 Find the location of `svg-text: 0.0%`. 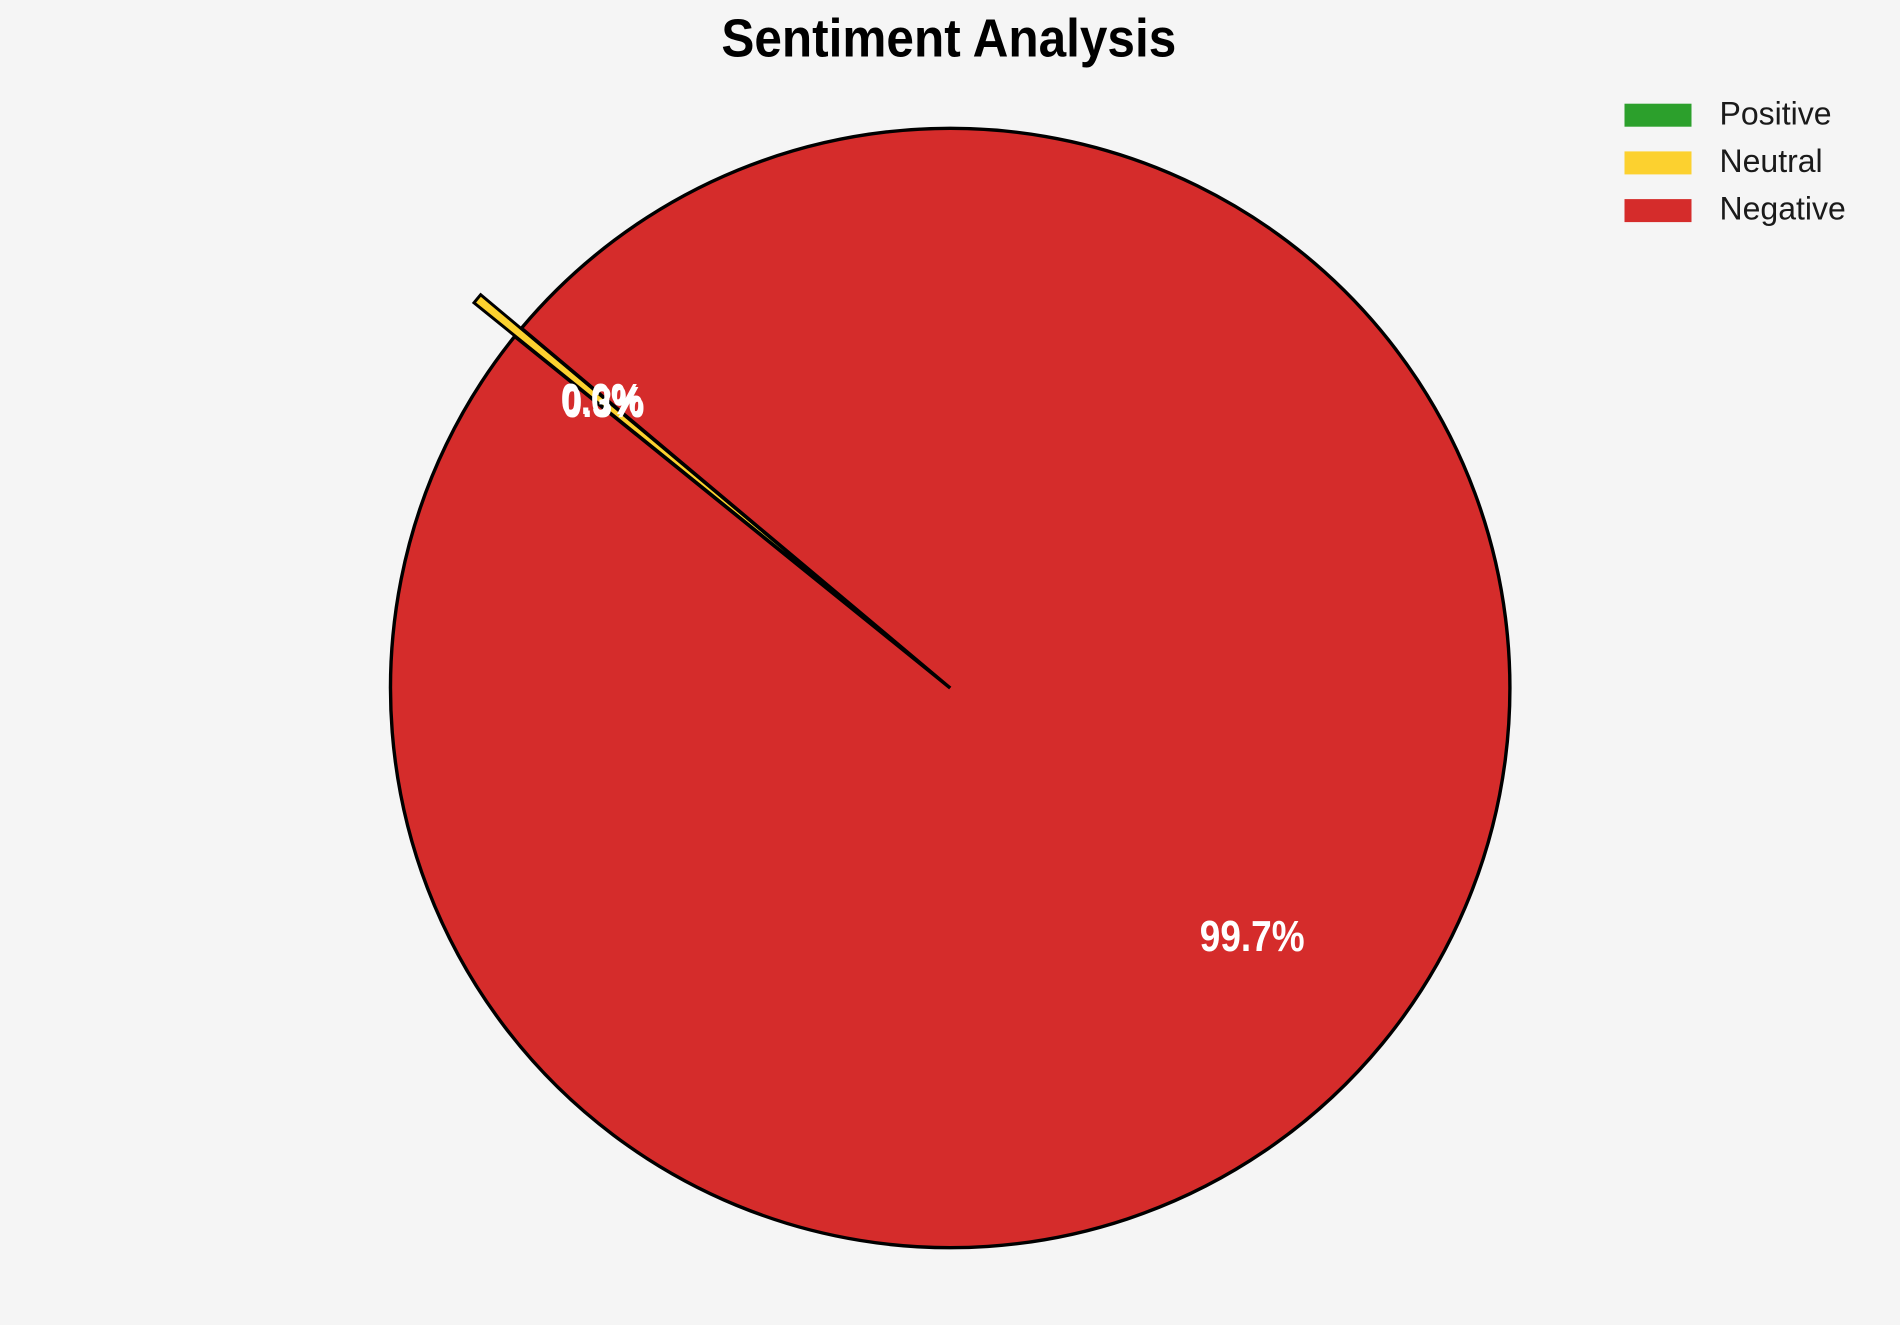

svg-text: 0.0% is located at coordinates (602, 398).